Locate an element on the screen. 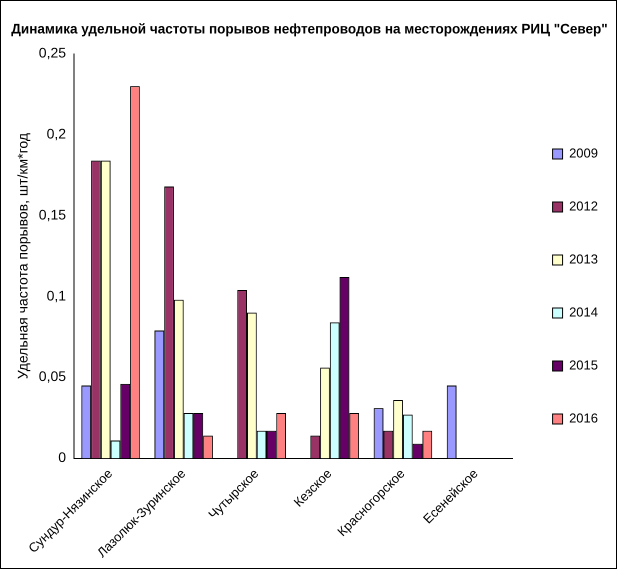  legend-label: 2014 is located at coordinates (583, 312).